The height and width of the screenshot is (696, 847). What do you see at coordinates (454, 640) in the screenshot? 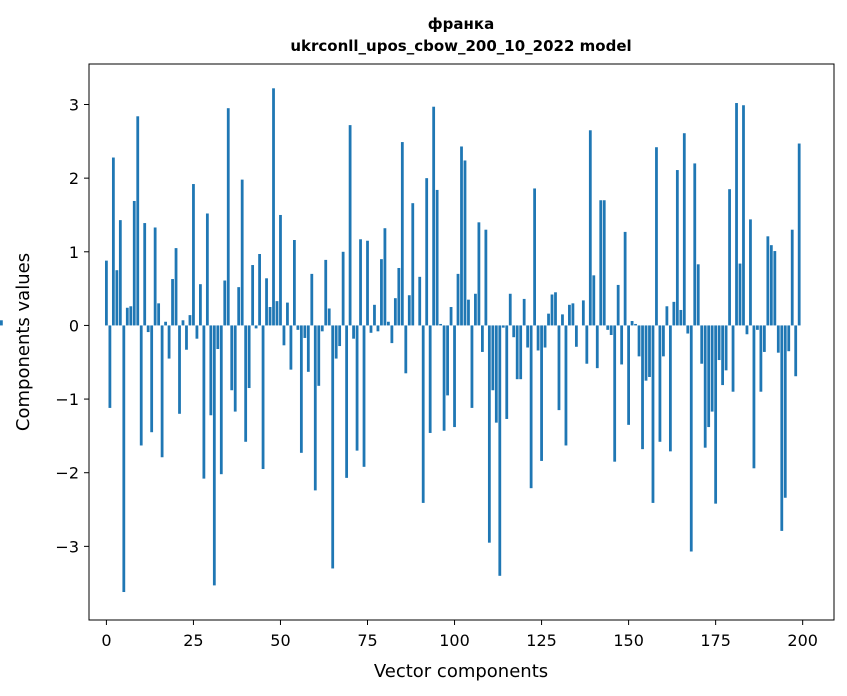
I see `x-tick-label: 100` at bounding box center [454, 640].